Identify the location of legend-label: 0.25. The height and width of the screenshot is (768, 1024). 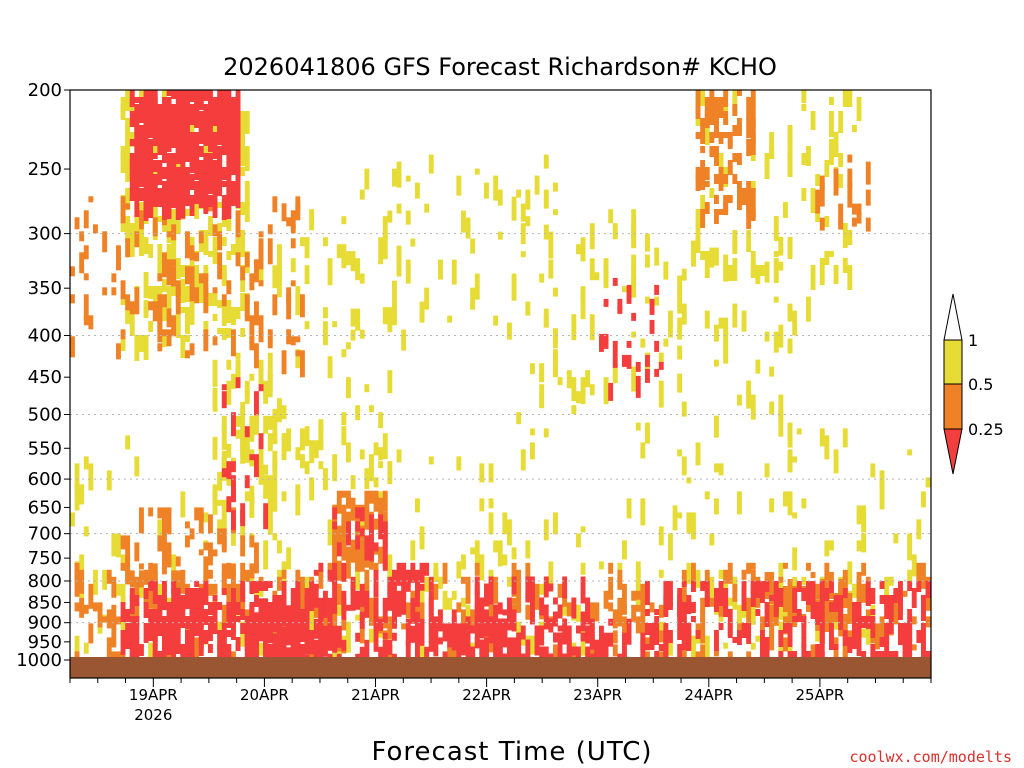
(986, 429).